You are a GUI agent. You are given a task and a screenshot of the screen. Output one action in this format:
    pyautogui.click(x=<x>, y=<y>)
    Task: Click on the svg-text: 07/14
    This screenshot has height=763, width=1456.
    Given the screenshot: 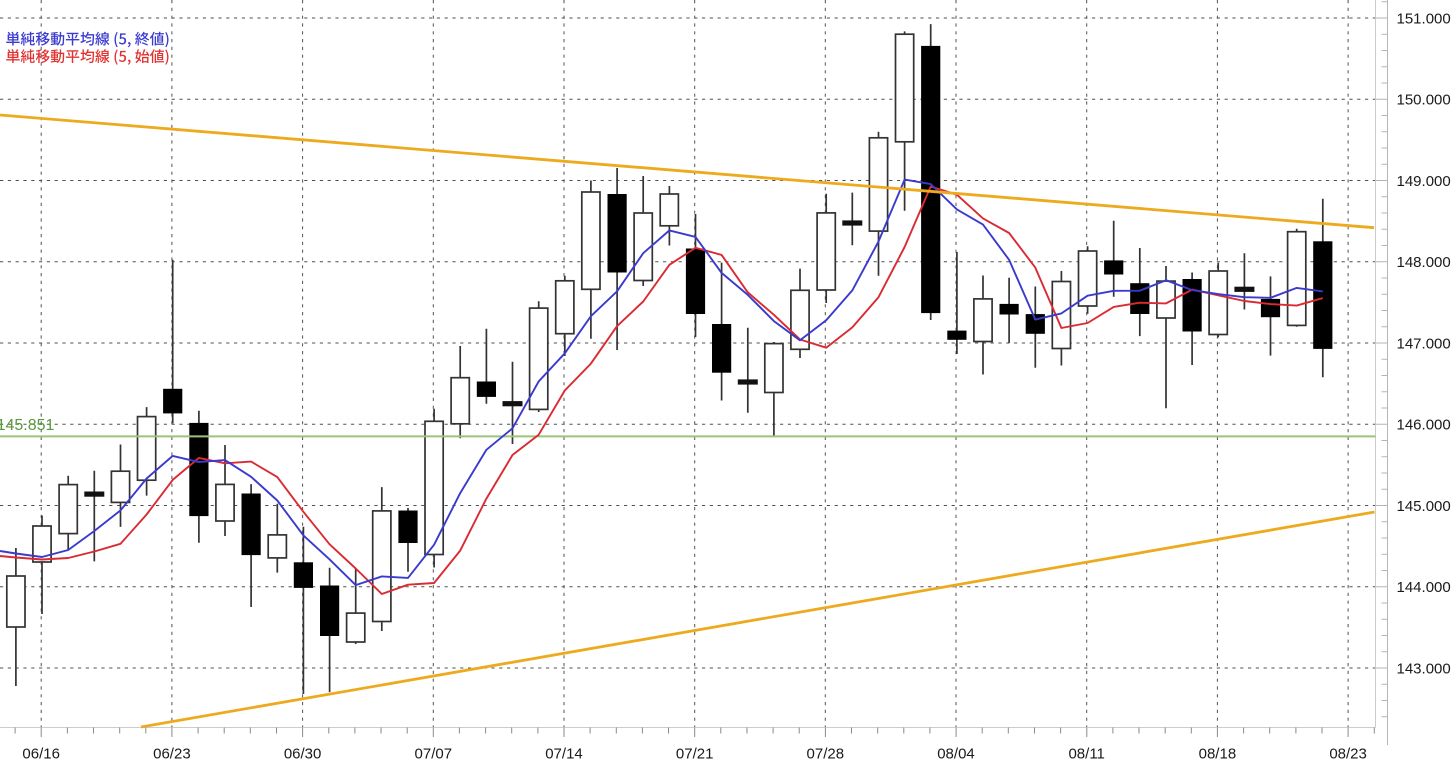 What is the action you would take?
    pyautogui.click(x=564, y=754)
    